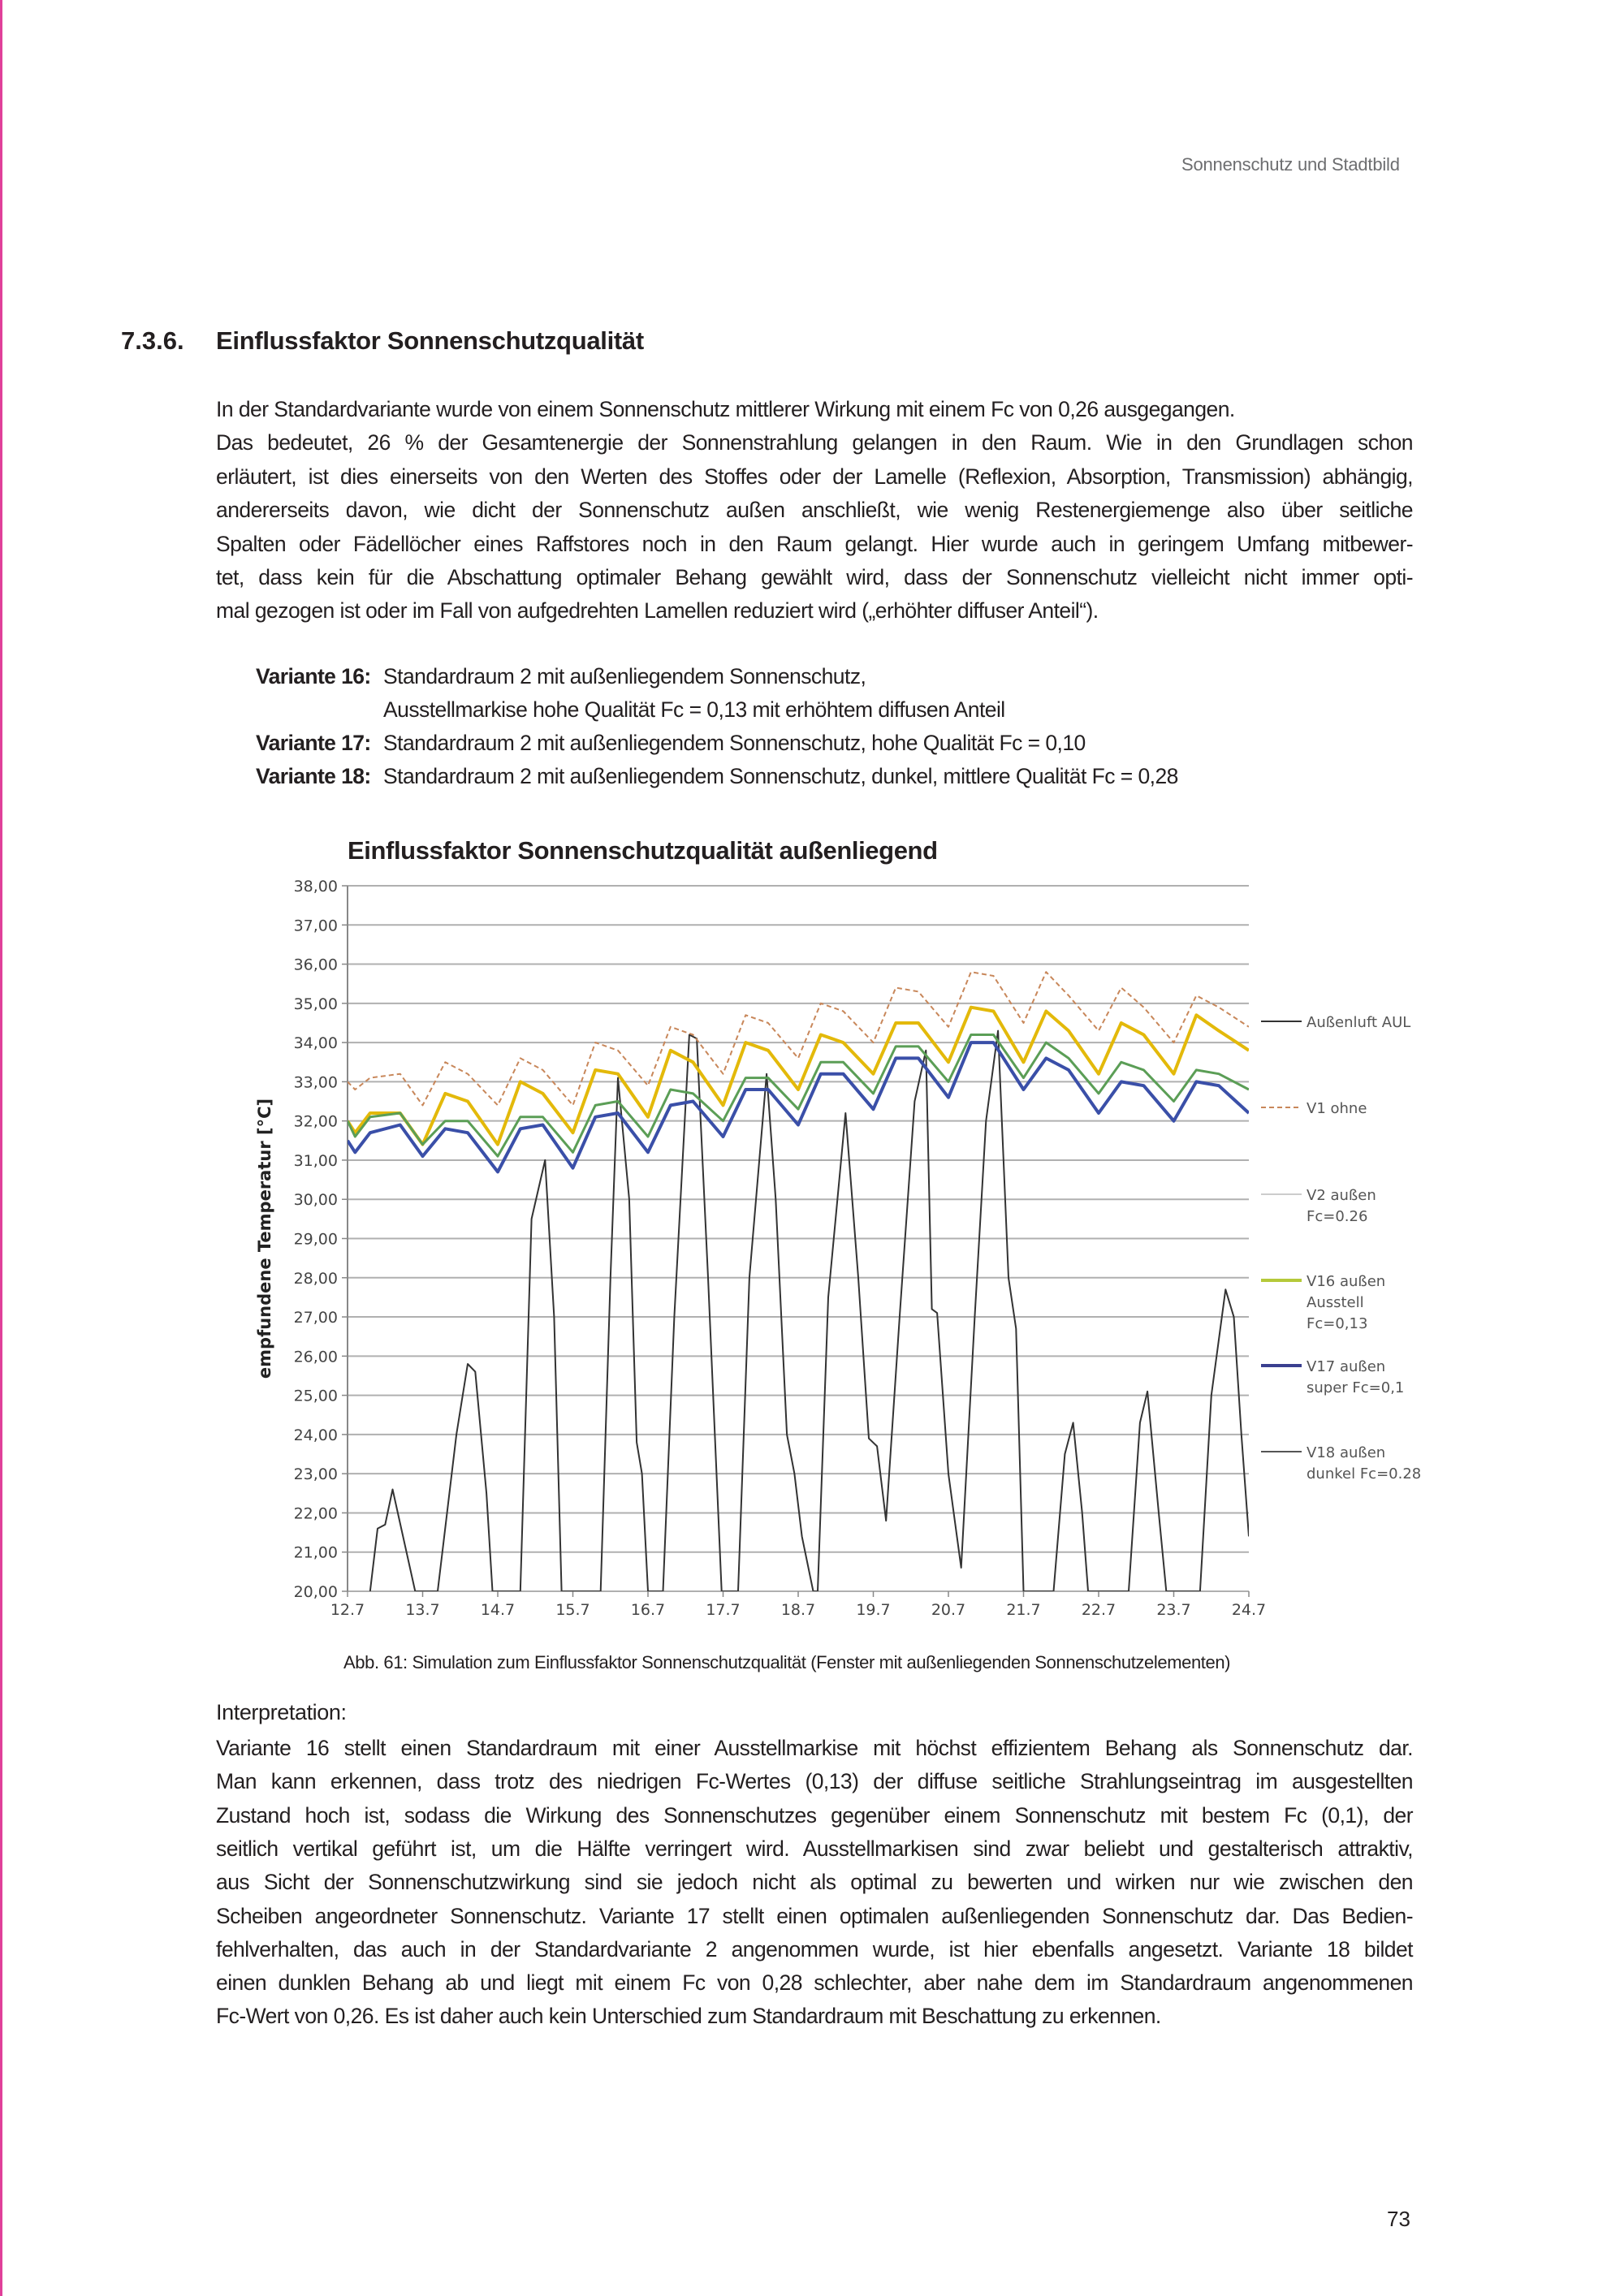  What do you see at coordinates (1342, 1195) in the screenshot?
I see `legend-label: V2 außen` at bounding box center [1342, 1195].